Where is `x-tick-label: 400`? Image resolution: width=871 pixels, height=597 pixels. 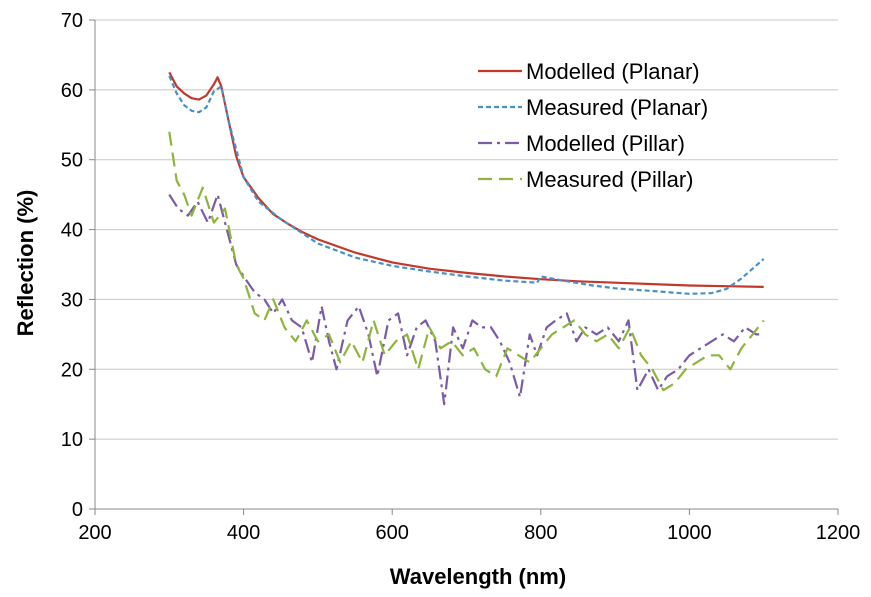
x-tick-label: 400 is located at coordinates (243, 533).